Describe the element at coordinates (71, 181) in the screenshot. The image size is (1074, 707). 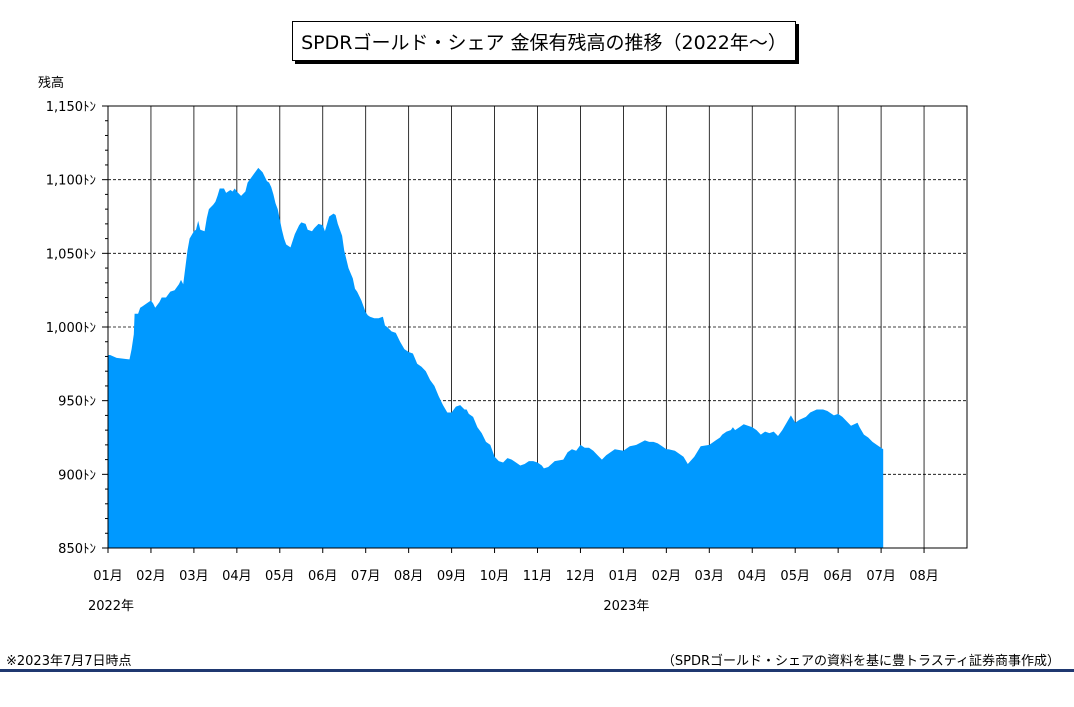
I see `y-tick-label: 1,100ﾄﾝ` at that location.